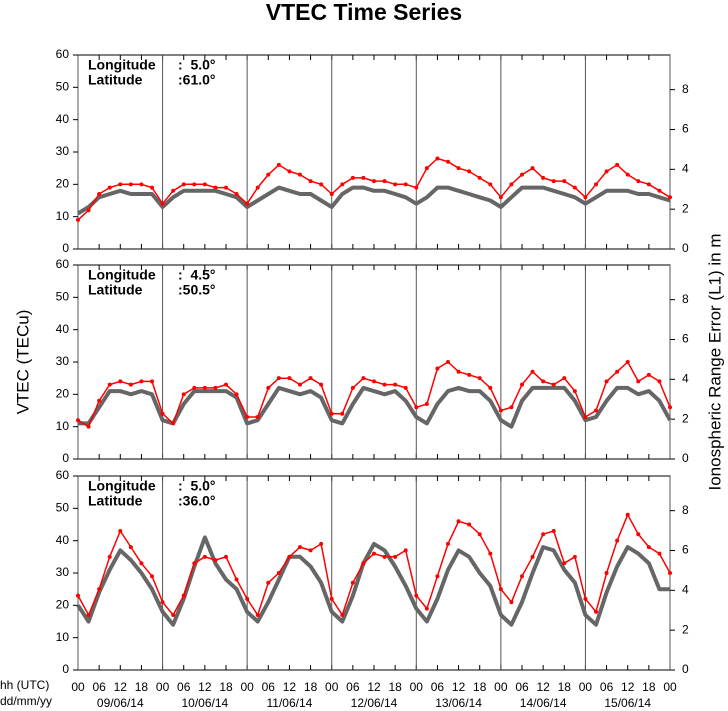 Image resolution: width=728 pixels, height=711 pixels. Describe the element at coordinates (63, 297) in the screenshot. I see `y-tick-label: 50` at that location.